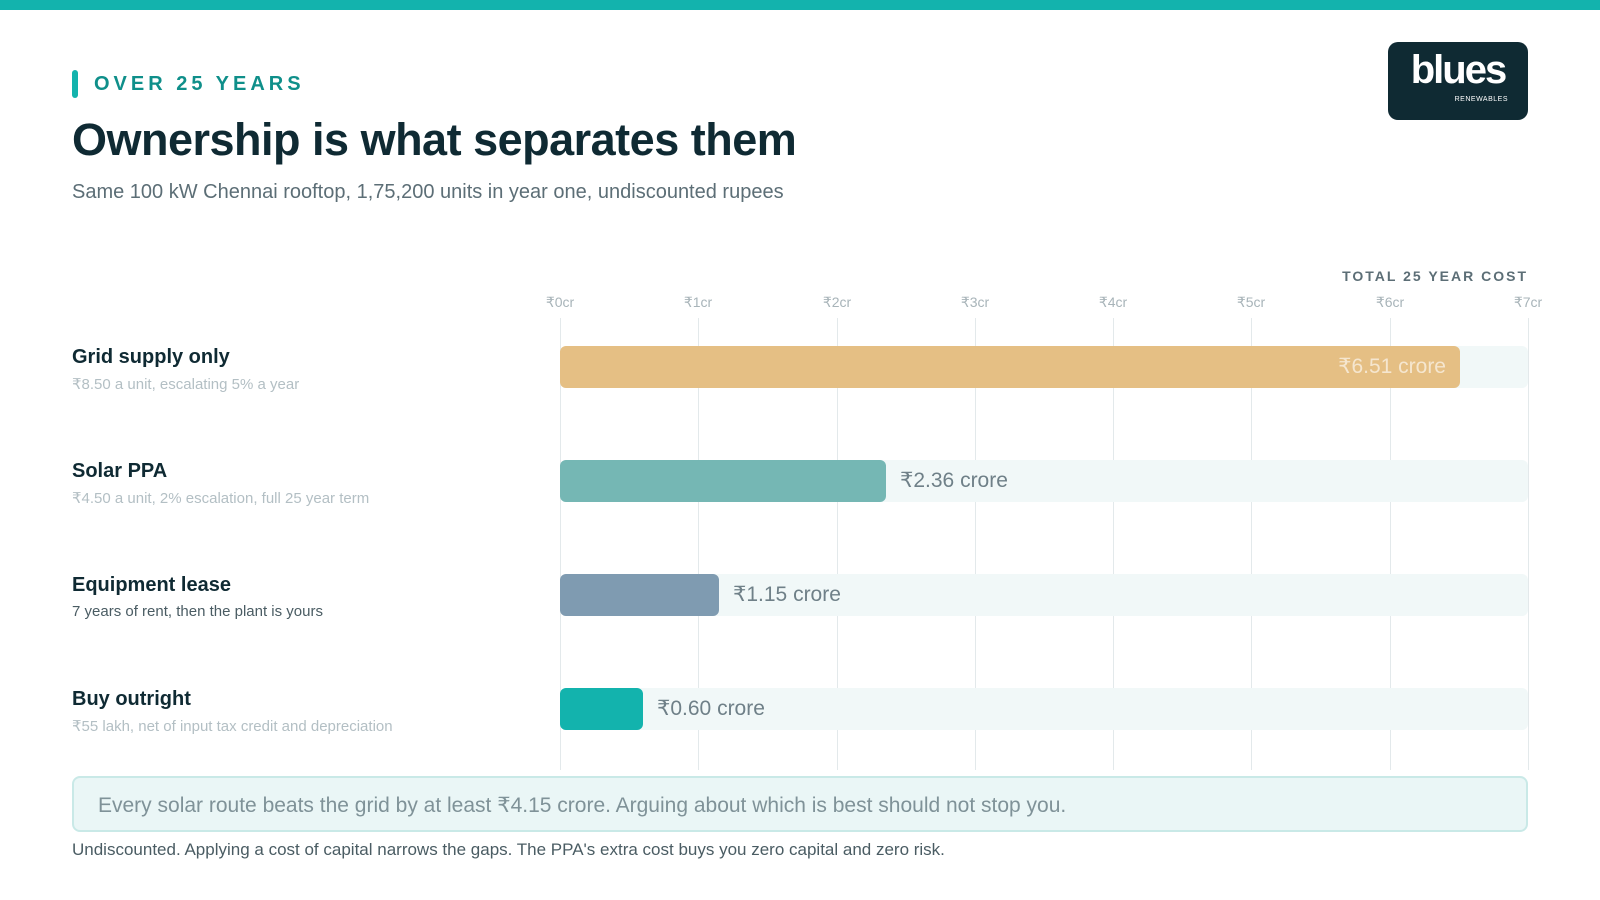 The height and width of the screenshot is (900, 1600). What do you see at coordinates (1481, 99) in the screenshot?
I see `logo-subtext: RENEWABLES` at bounding box center [1481, 99].